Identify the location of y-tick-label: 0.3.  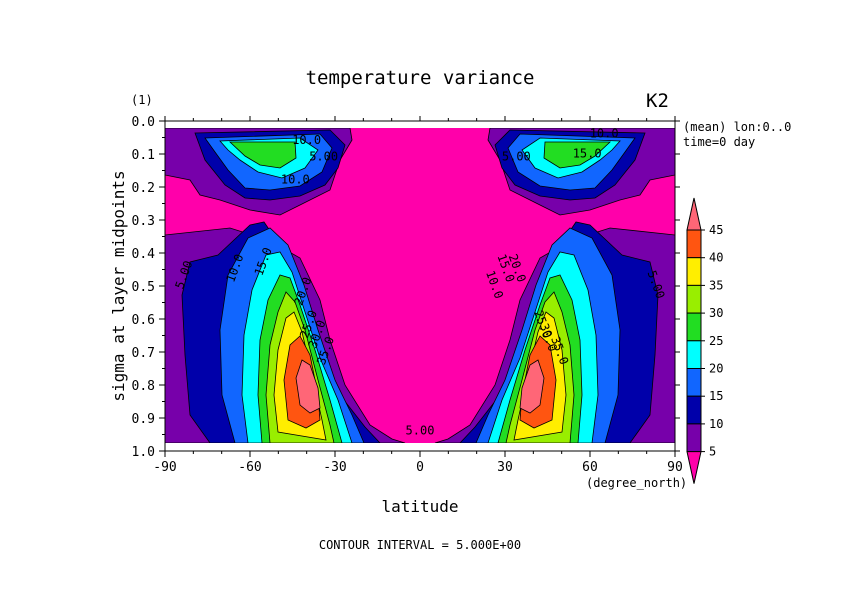
(143, 221).